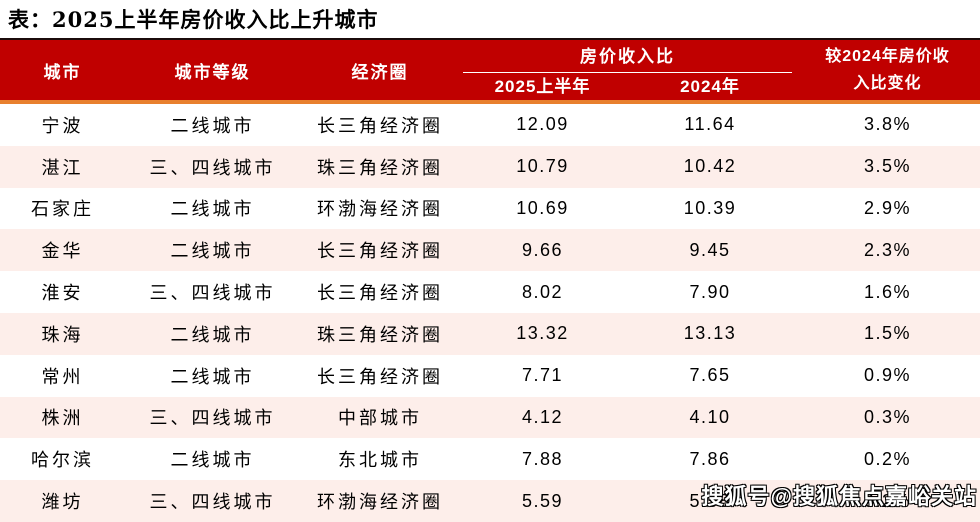  I want to click on table-row: 湛江 三、四线城市 珠三角经济圈 10.79 10.42 3.5%, so click(490, 166).